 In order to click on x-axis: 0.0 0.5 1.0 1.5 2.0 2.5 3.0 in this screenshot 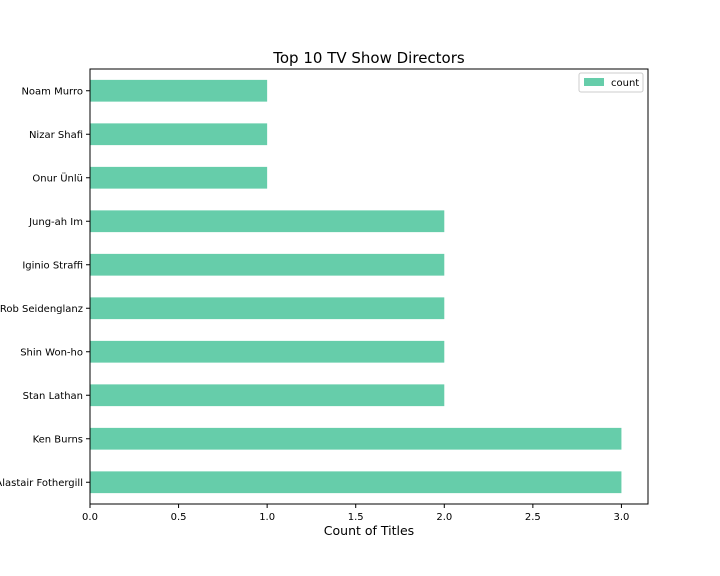, I will do `click(355, 513)`.